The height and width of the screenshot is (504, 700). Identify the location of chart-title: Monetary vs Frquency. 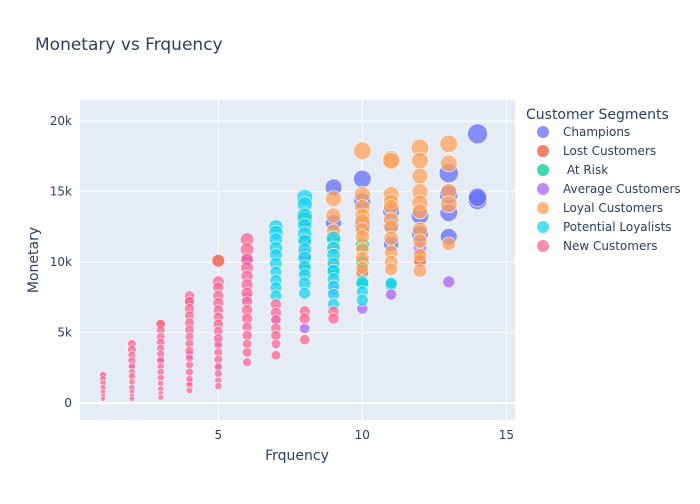
(129, 45).